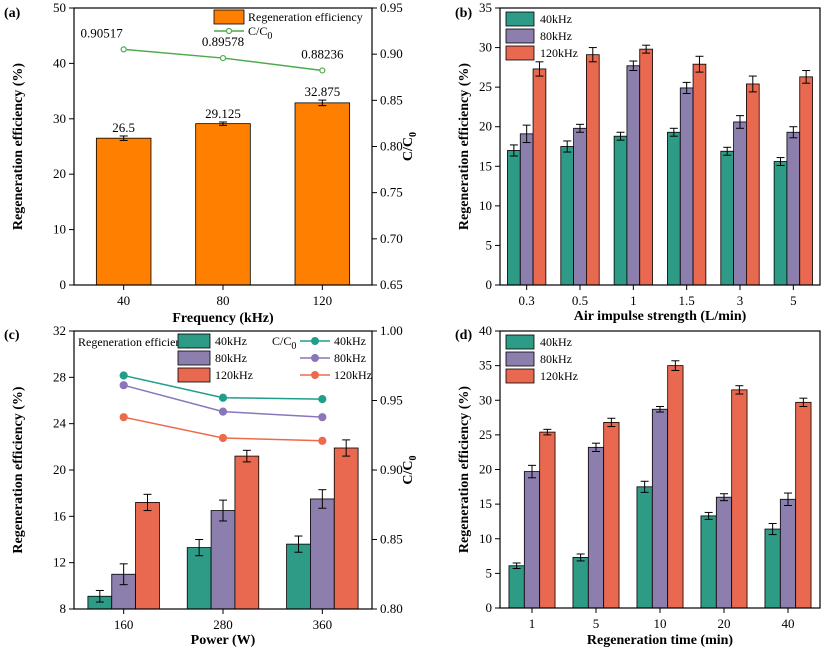 Image resolution: width=827 pixels, height=648 pixels. What do you see at coordinates (124, 624) in the screenshot?
I see `x-tick-label: 160` at bounding box center [124, 624].